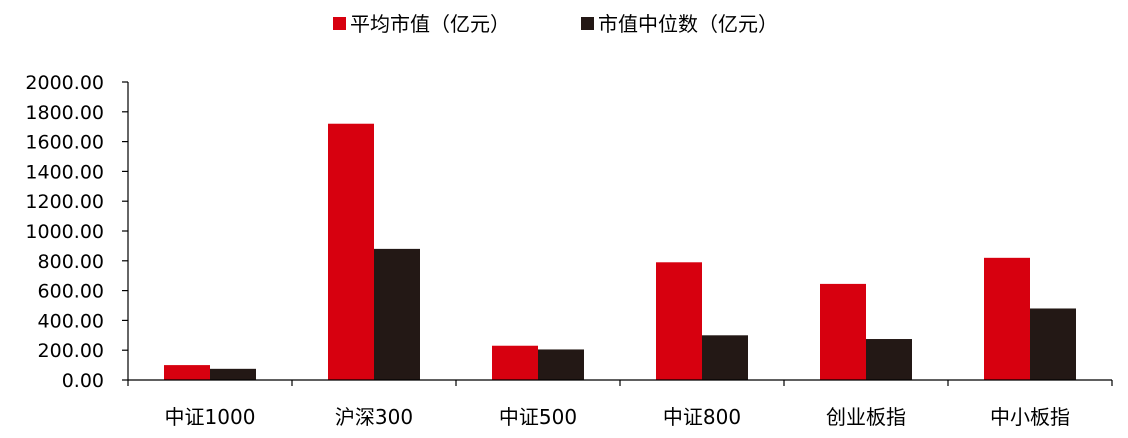  What do you see at coordinates (64, 83) in the screenshot?
I see `y-tick-label: 2000.00` at bounding box center [64, 83].